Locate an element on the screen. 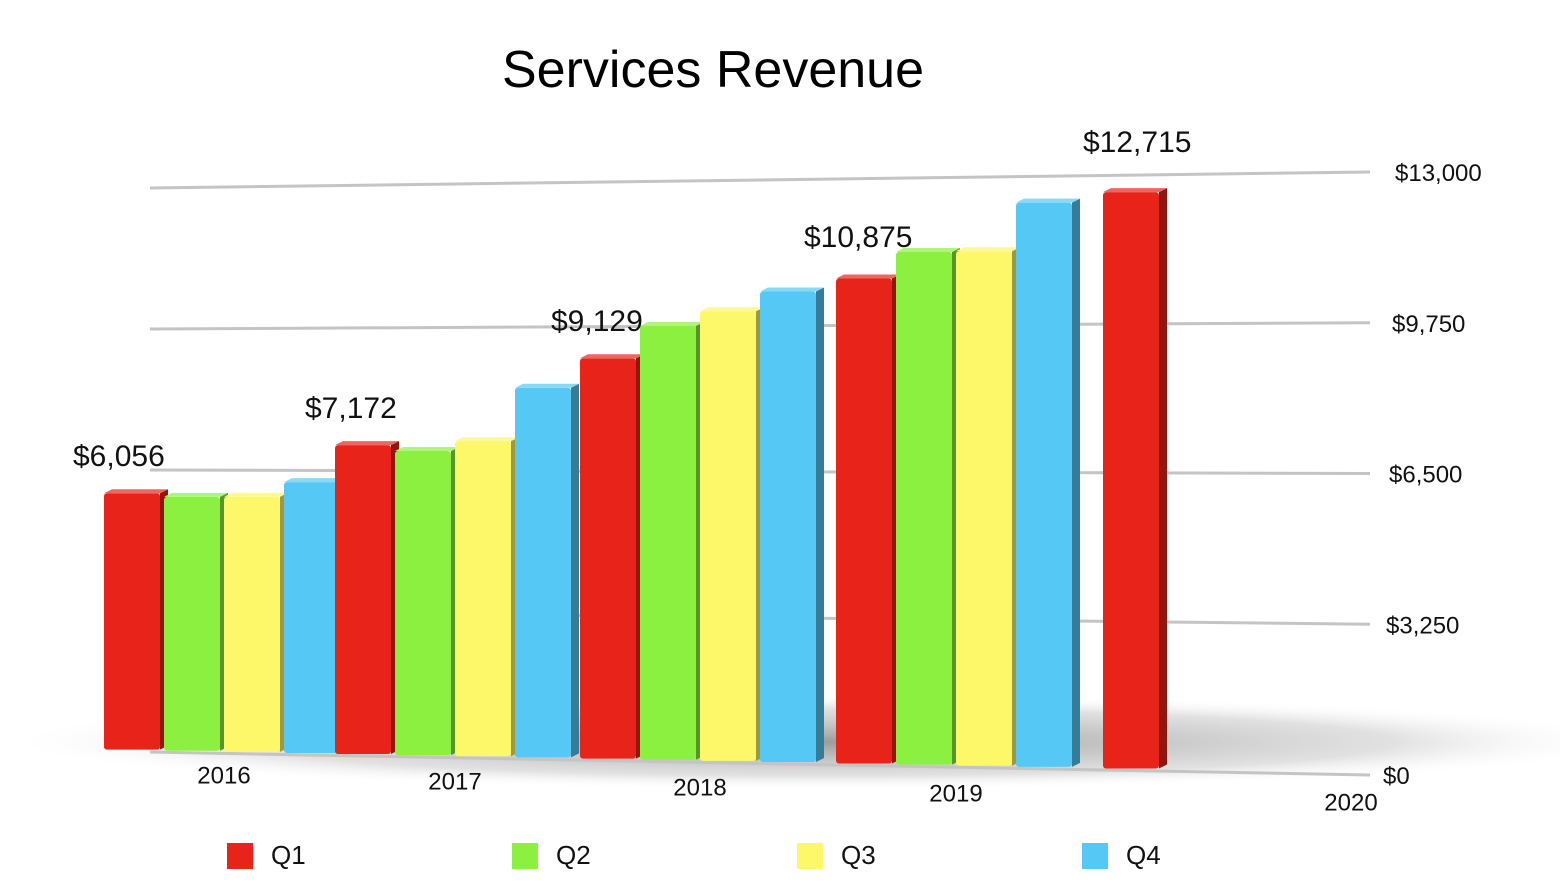  bar-q4-2017 is located at coordinates (547, 570).